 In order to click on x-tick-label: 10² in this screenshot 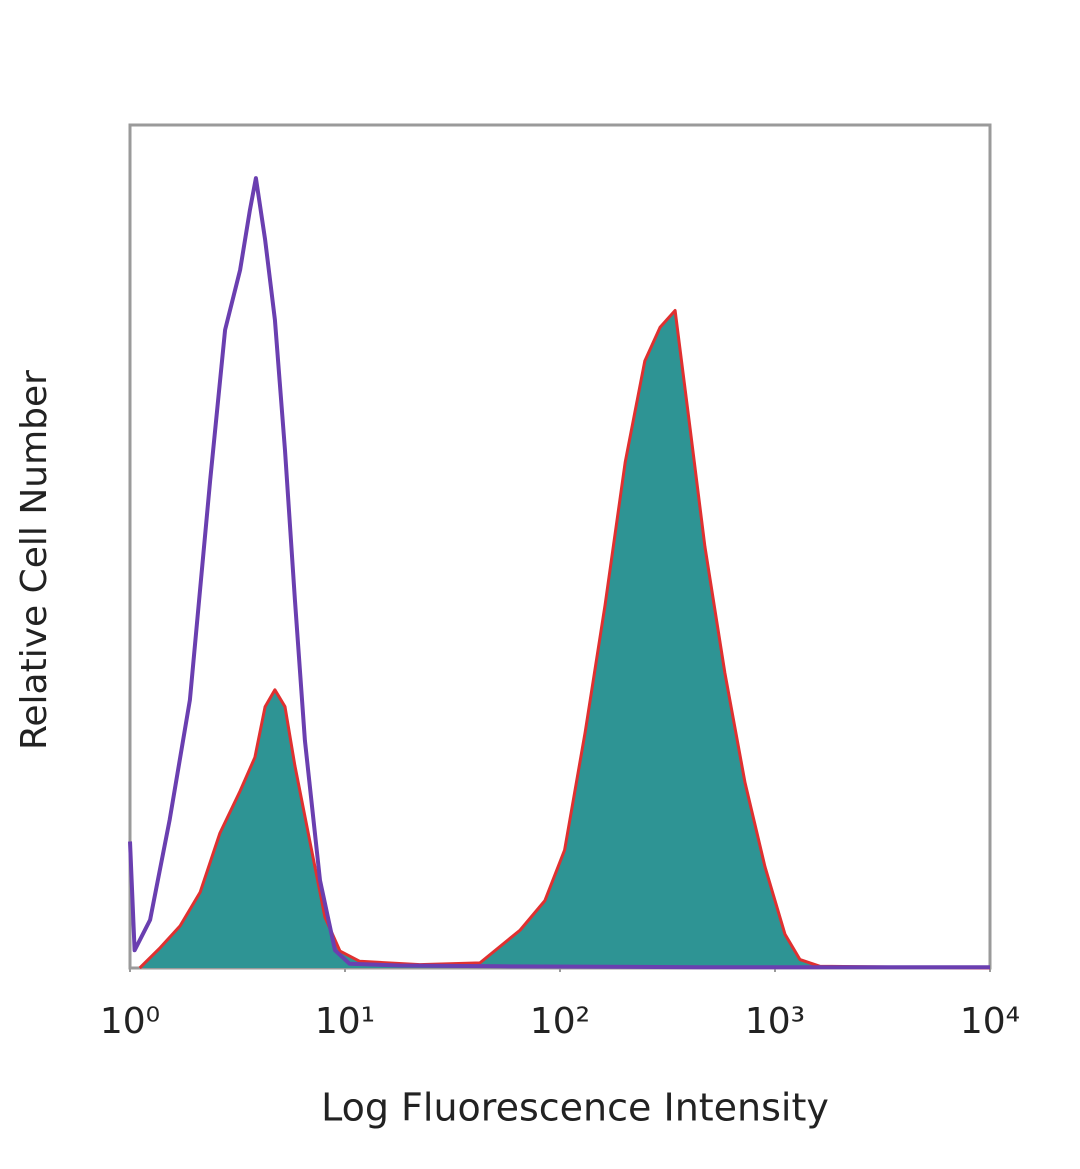, I will do `click(560, 1021)`.